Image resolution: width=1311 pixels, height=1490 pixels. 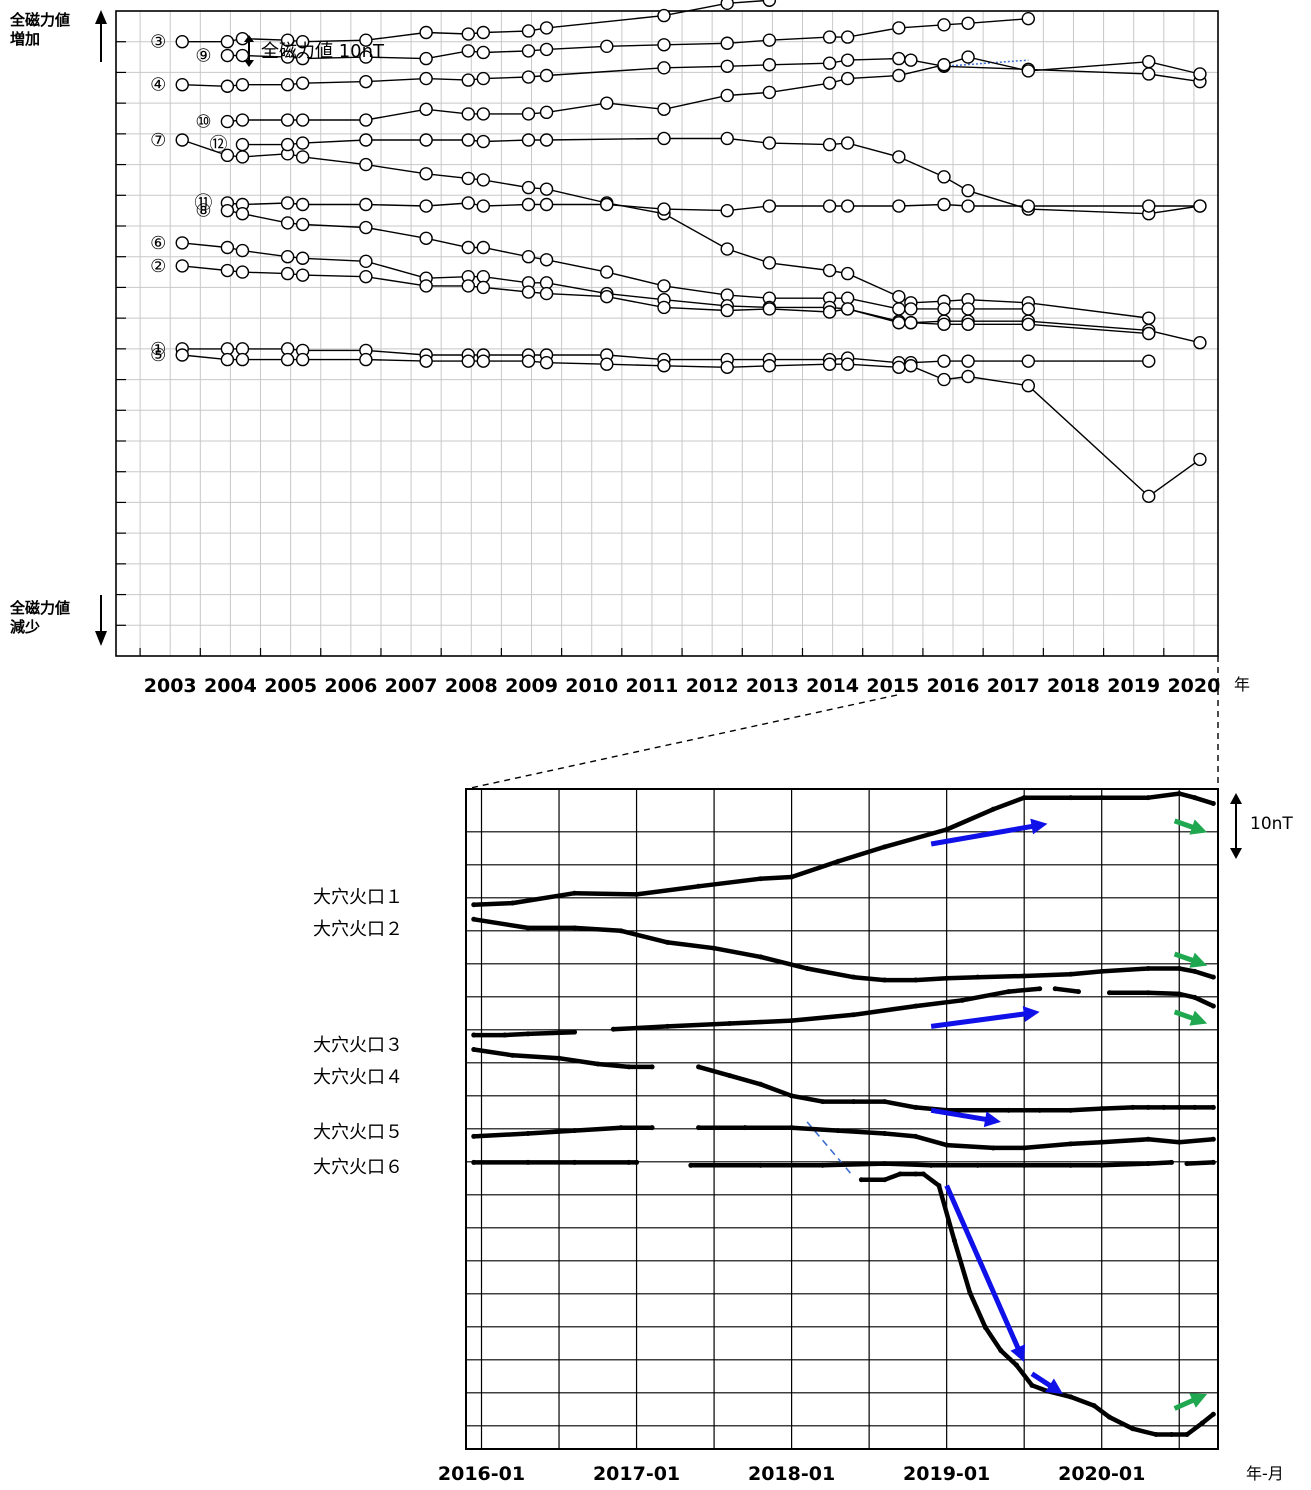 What do you see at coordinates (700, 205) in the screenshot?
I see `series-7: ⑪` at bounding box center [700, 205].